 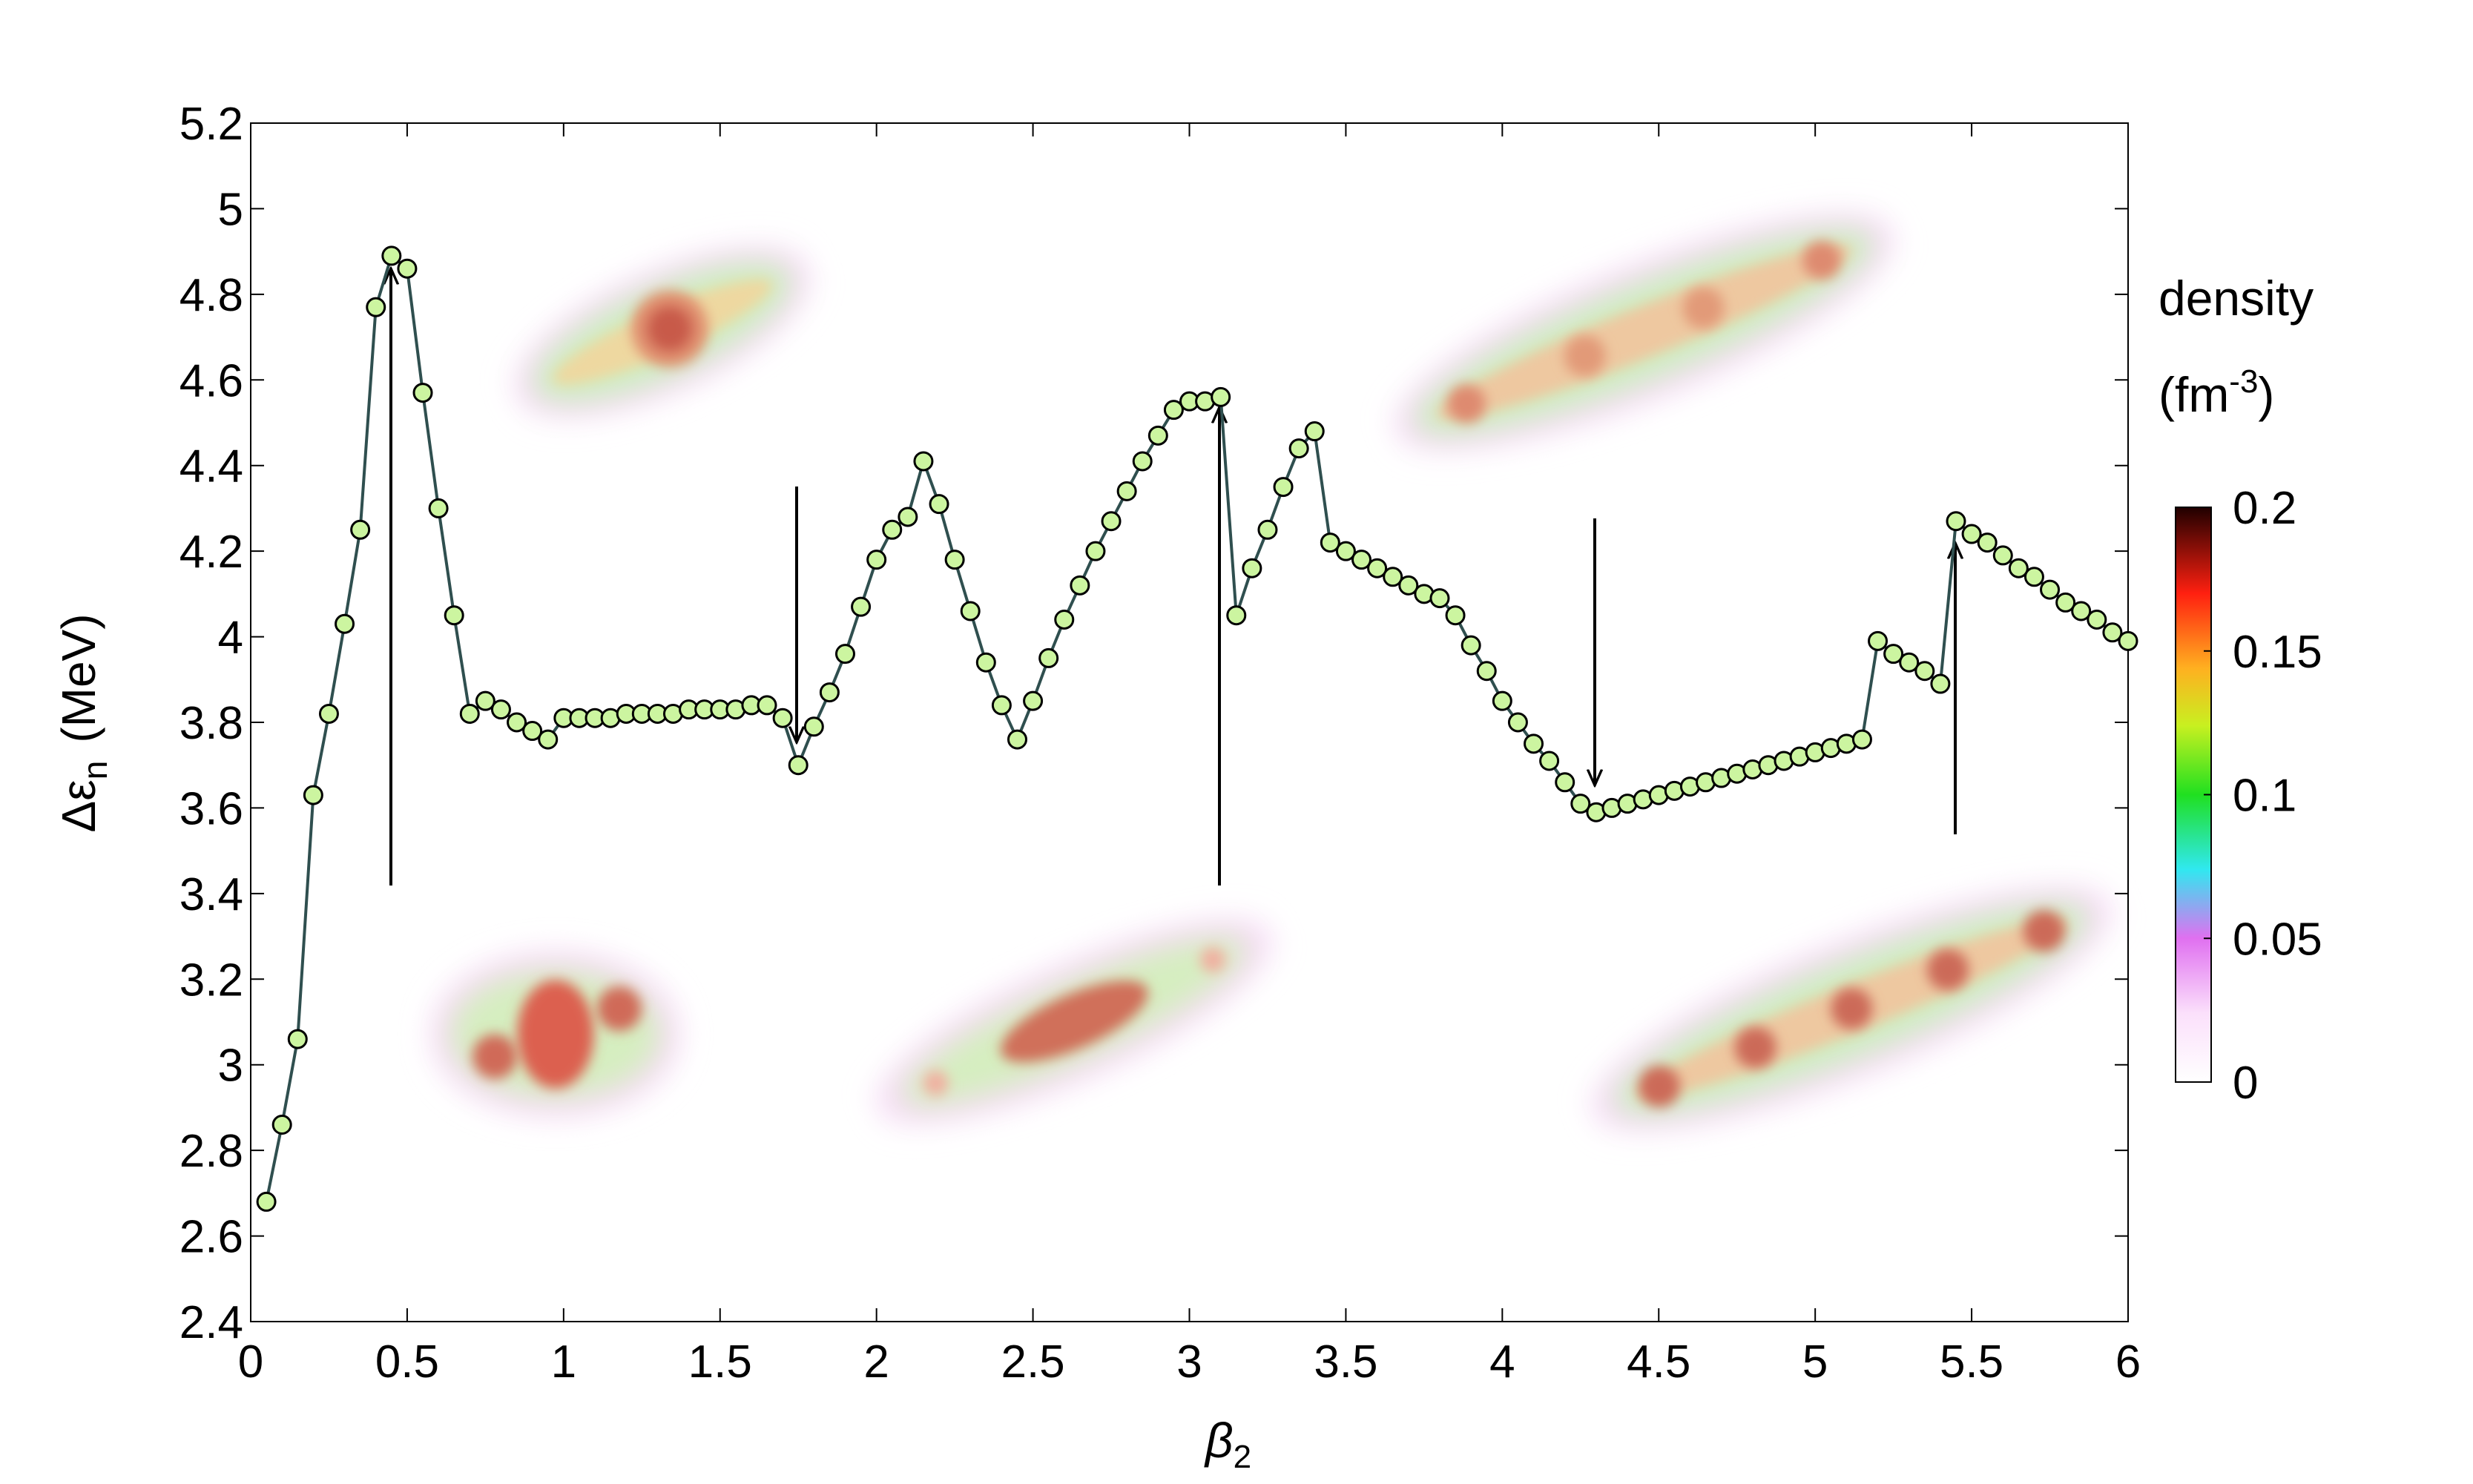 What do you see at coordinates (211, 553) in the screenshot?
I see `y-tick-label: 4.2` at bounding box center [211, 553].